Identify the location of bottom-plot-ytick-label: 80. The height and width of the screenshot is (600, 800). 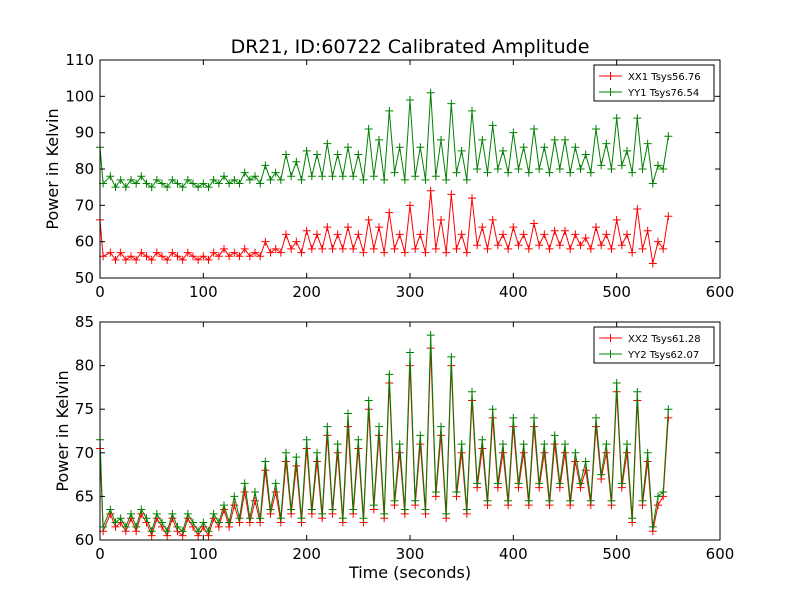
(84, 366).